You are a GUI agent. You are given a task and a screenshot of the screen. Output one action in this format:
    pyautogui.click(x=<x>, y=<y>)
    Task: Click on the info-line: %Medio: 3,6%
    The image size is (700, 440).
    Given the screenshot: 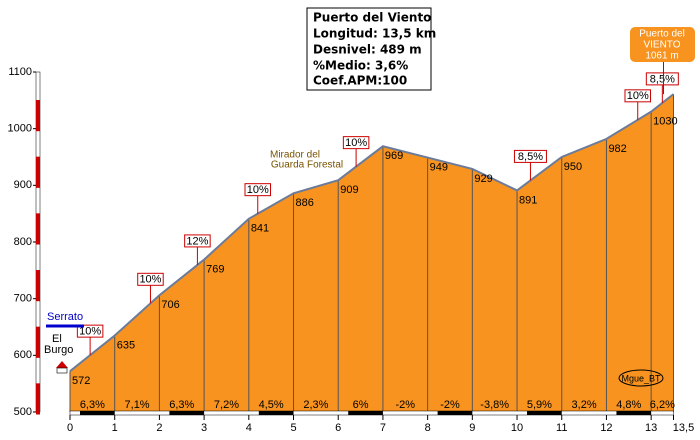 What is the action you would take?
    pyautogui.click(x=360, y=66)
    